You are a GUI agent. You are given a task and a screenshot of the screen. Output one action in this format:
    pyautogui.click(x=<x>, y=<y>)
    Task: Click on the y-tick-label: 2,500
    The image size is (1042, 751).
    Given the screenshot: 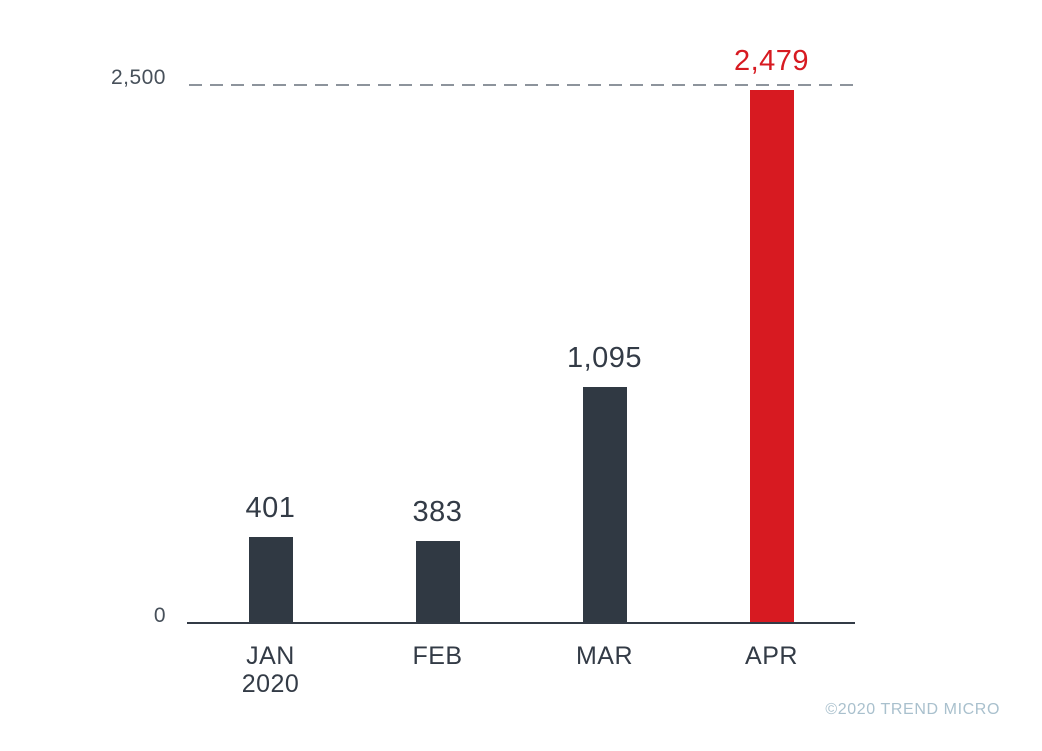 What is the action you would take?
    pyautogui.click(x=138, y=77)
    